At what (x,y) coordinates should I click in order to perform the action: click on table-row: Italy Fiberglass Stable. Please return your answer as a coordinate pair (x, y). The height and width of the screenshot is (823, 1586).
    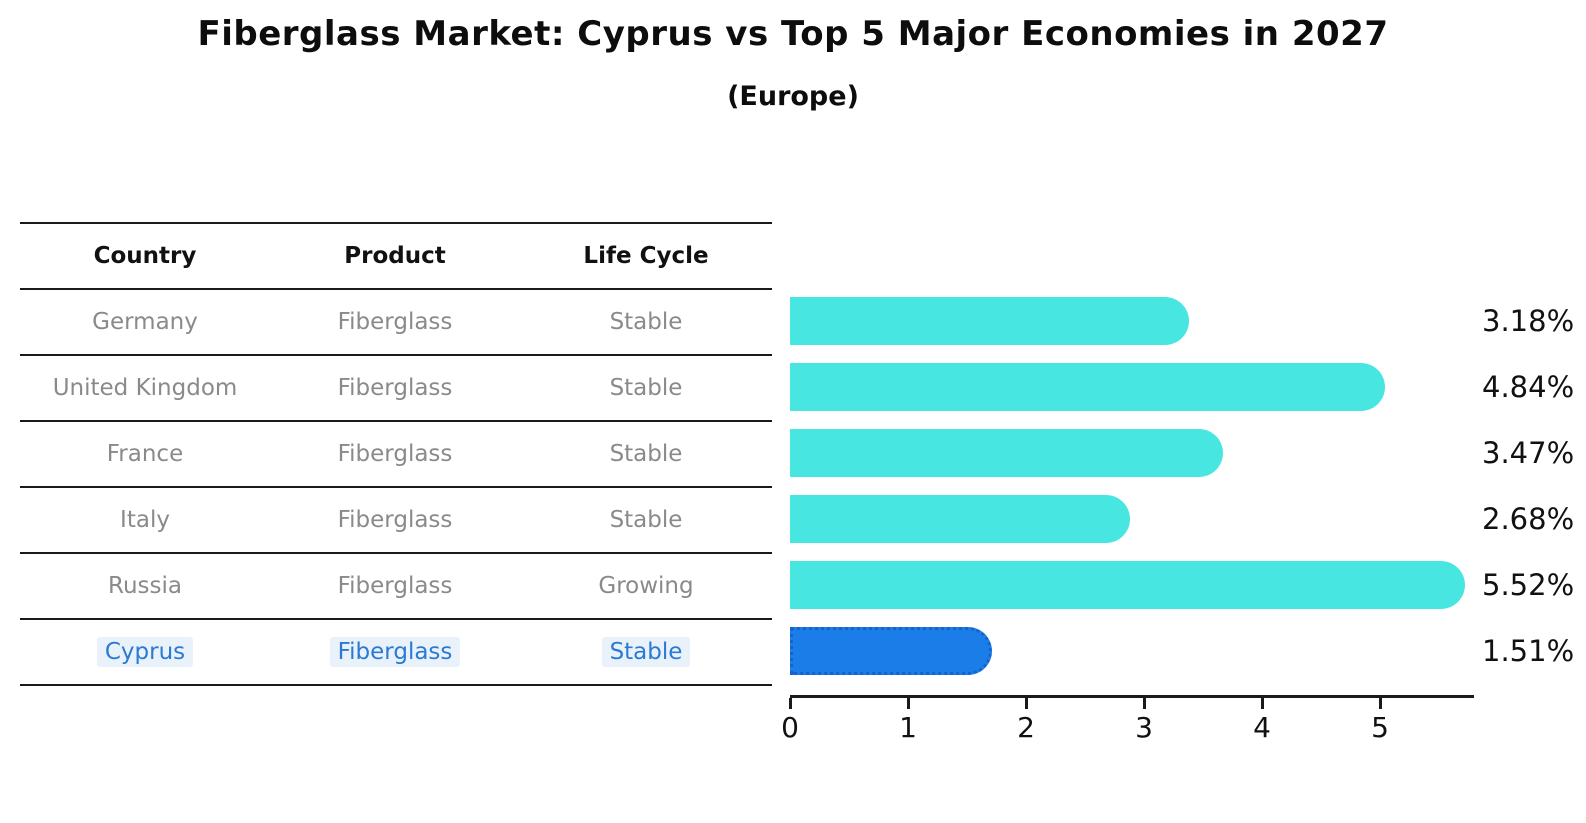
    Looking at the image, I should click on (396, 521).